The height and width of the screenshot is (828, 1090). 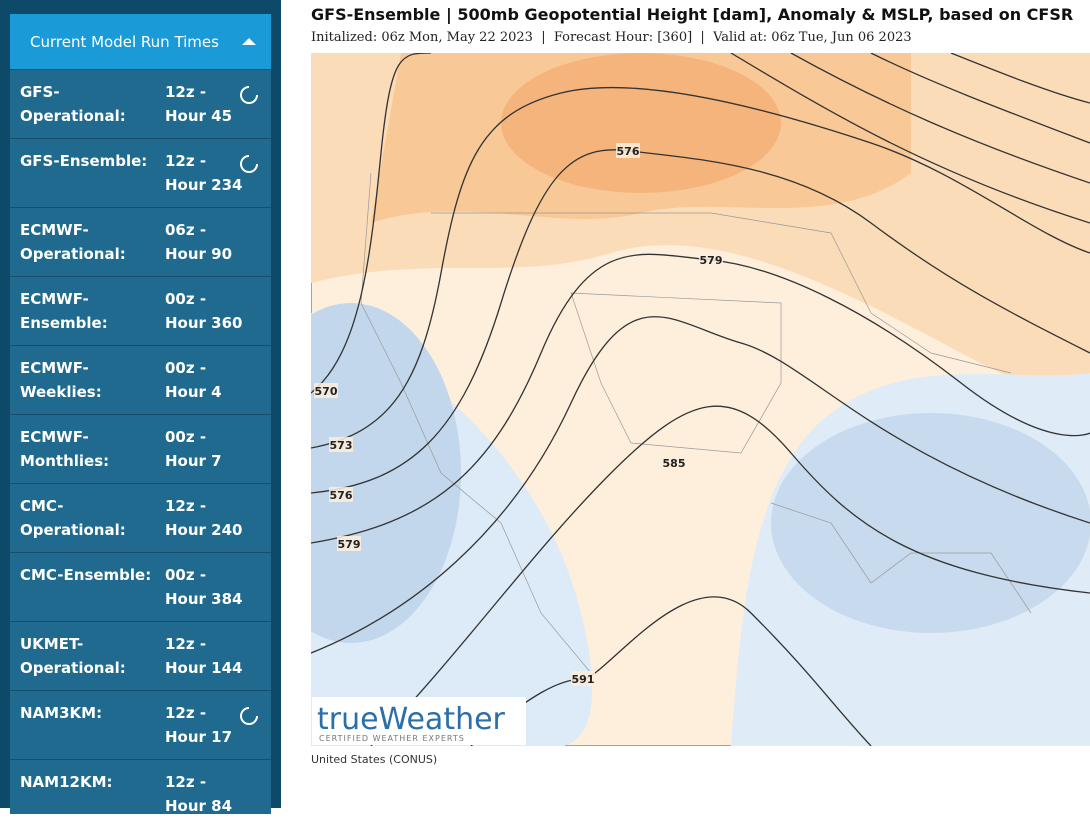 I want to click on forecast-hour: Hour 144, so click(x=204, y=668).